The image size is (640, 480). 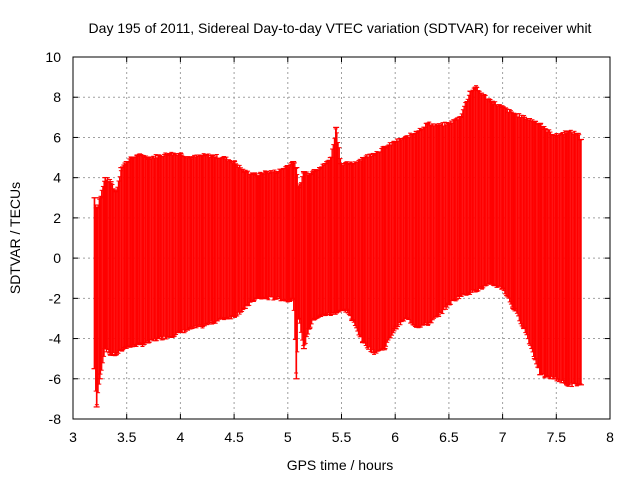 I want to click on x-tick-label: 3, so click(x=73, y=437).